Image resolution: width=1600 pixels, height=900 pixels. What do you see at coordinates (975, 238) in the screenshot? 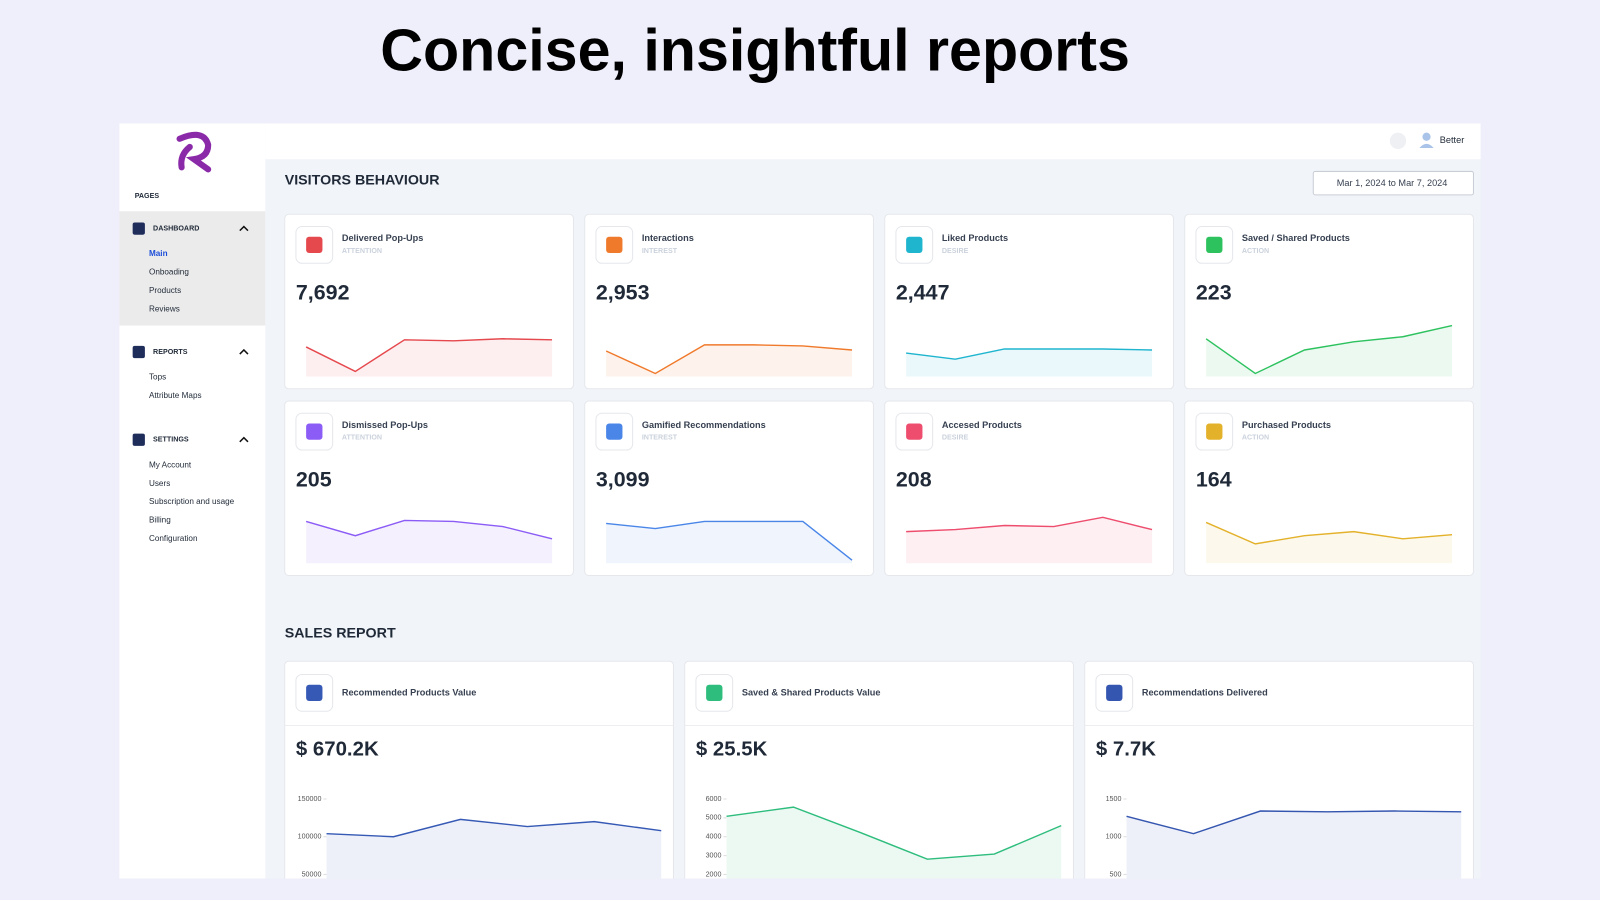
I see `card-title: Liked Products` at bounding box center [975, 238].